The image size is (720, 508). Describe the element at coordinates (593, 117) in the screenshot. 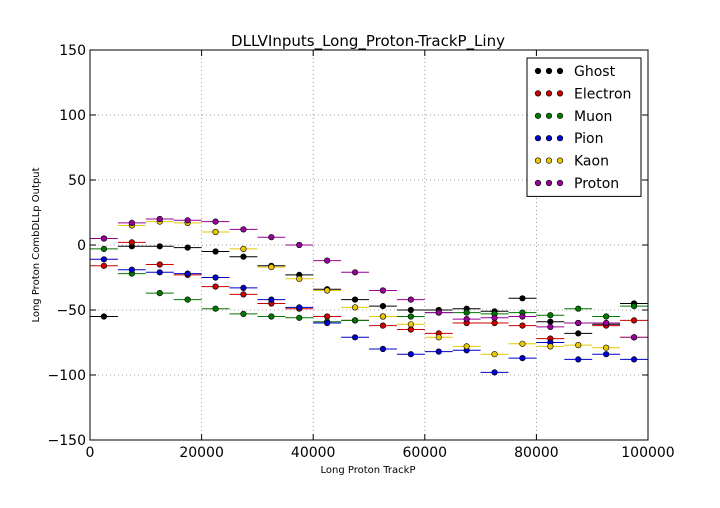

I see `legend-label-muon: Muon` at that location.